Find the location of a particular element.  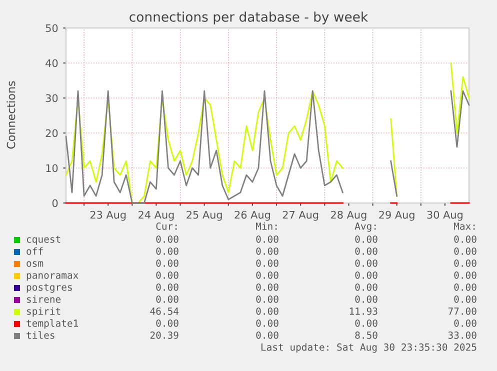

y-axis-title: Connections is located at coordinates (11, 115).